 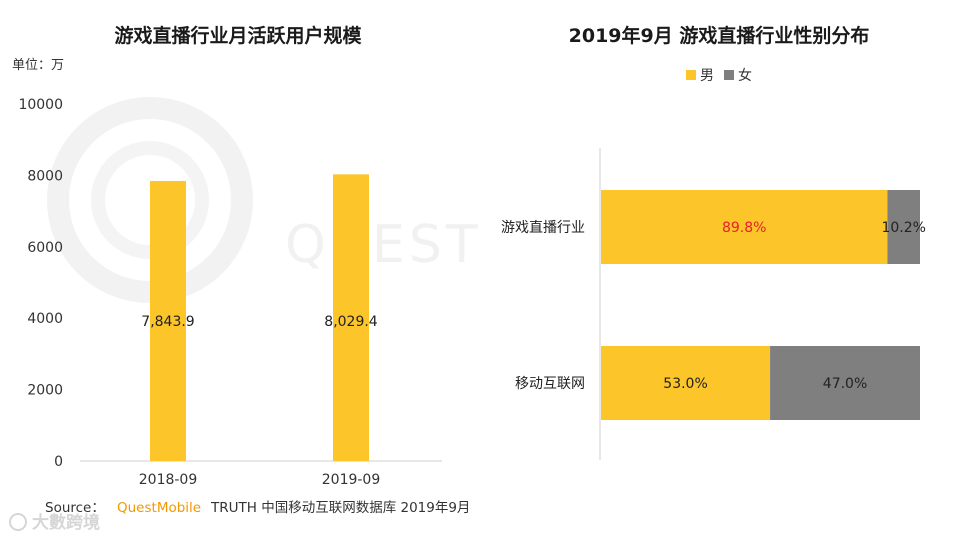 I want to click on source-rest: TRUTH 中国移动互联网数据库 2019年9月, so click(x=340, y=508).